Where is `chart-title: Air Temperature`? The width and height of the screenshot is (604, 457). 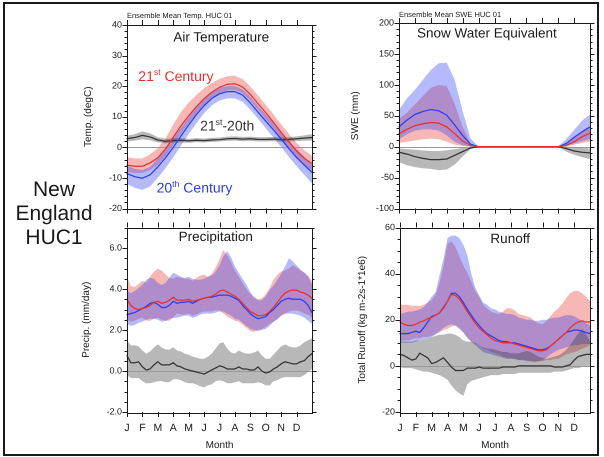
chart-title: Air Temperature is located at coordinates (221, 37).